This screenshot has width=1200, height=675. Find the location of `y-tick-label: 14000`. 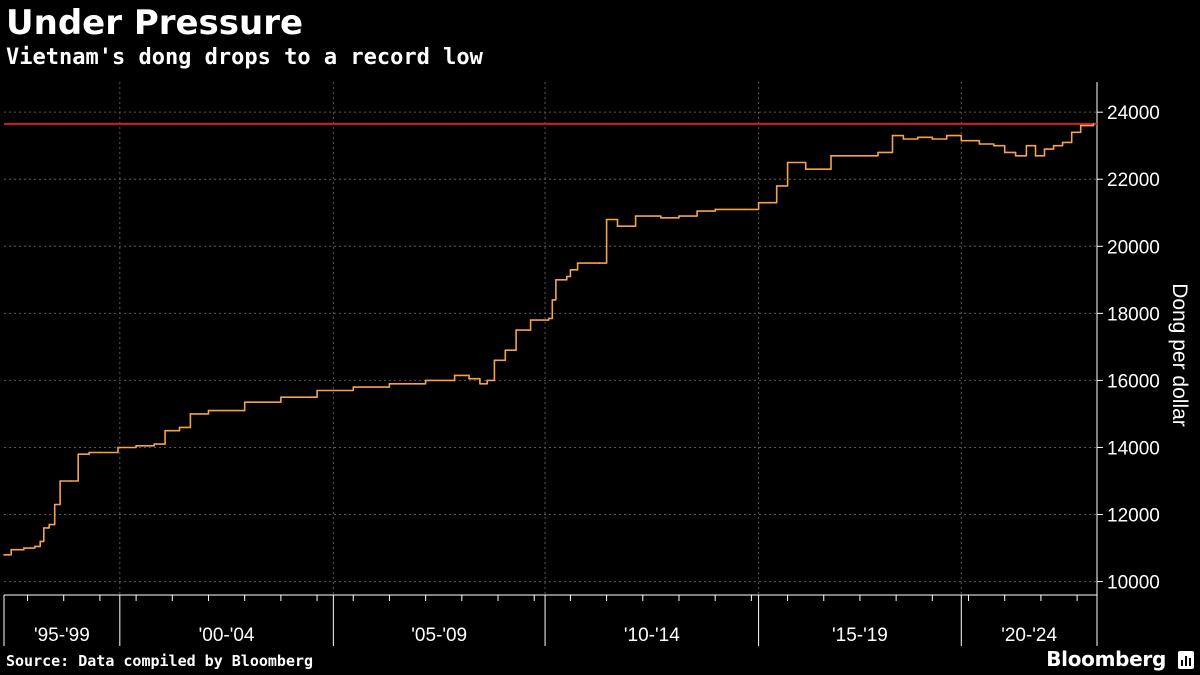

y-tick-label: 14000 is located at coordinates (1133, 448).